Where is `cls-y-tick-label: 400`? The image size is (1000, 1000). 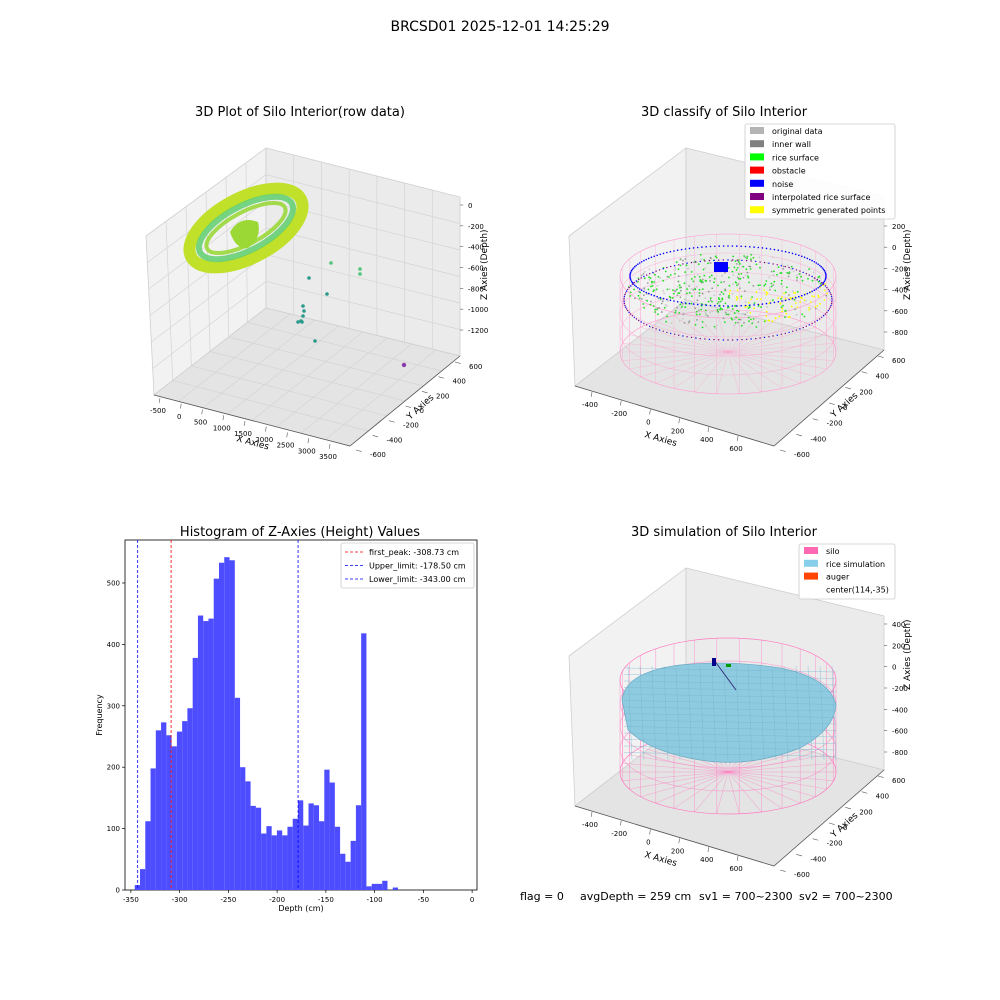
cls-y-tick-label: 400 is located at coordinates (882, 377).